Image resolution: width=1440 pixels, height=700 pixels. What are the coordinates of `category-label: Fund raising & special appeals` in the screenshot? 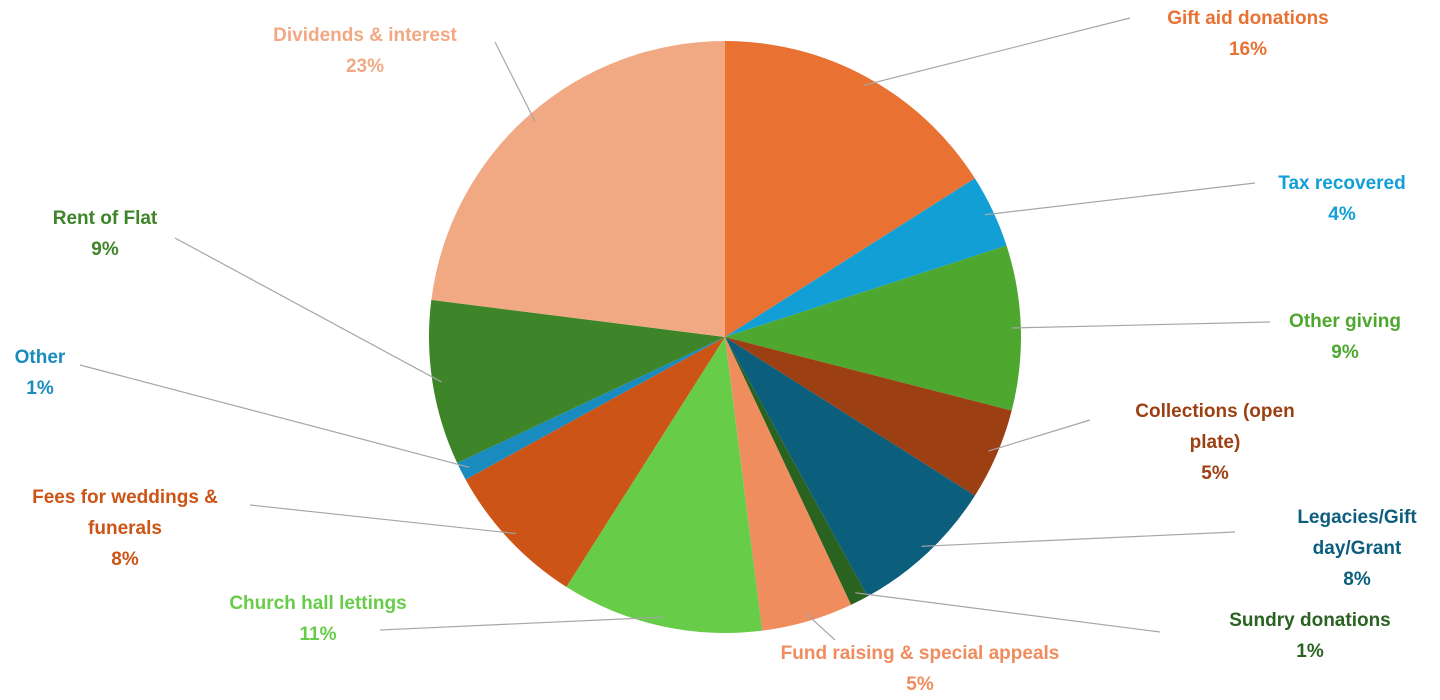 It's located at (920, 653).